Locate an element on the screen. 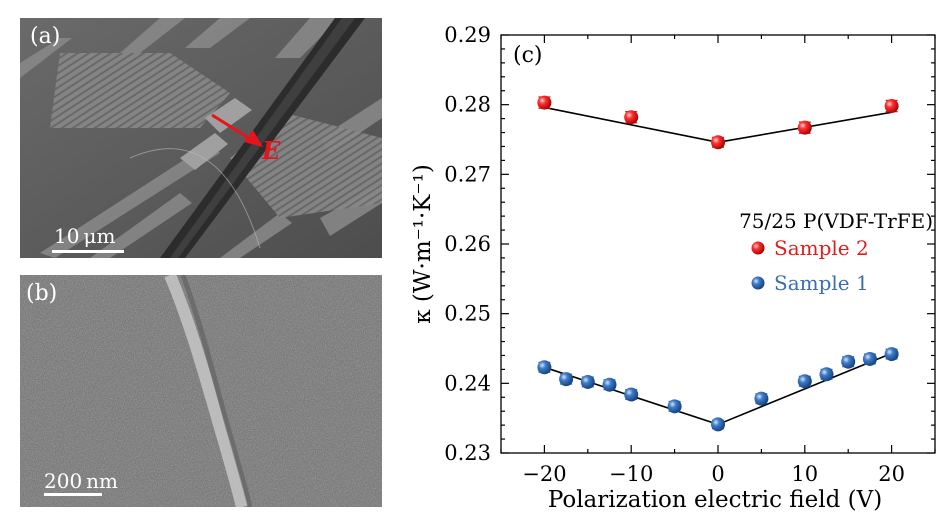 Image resolution: width=945 pixels, height=525 pixels. legend-label-sample-1: Sample 1 is located at coordinates (821, 283).